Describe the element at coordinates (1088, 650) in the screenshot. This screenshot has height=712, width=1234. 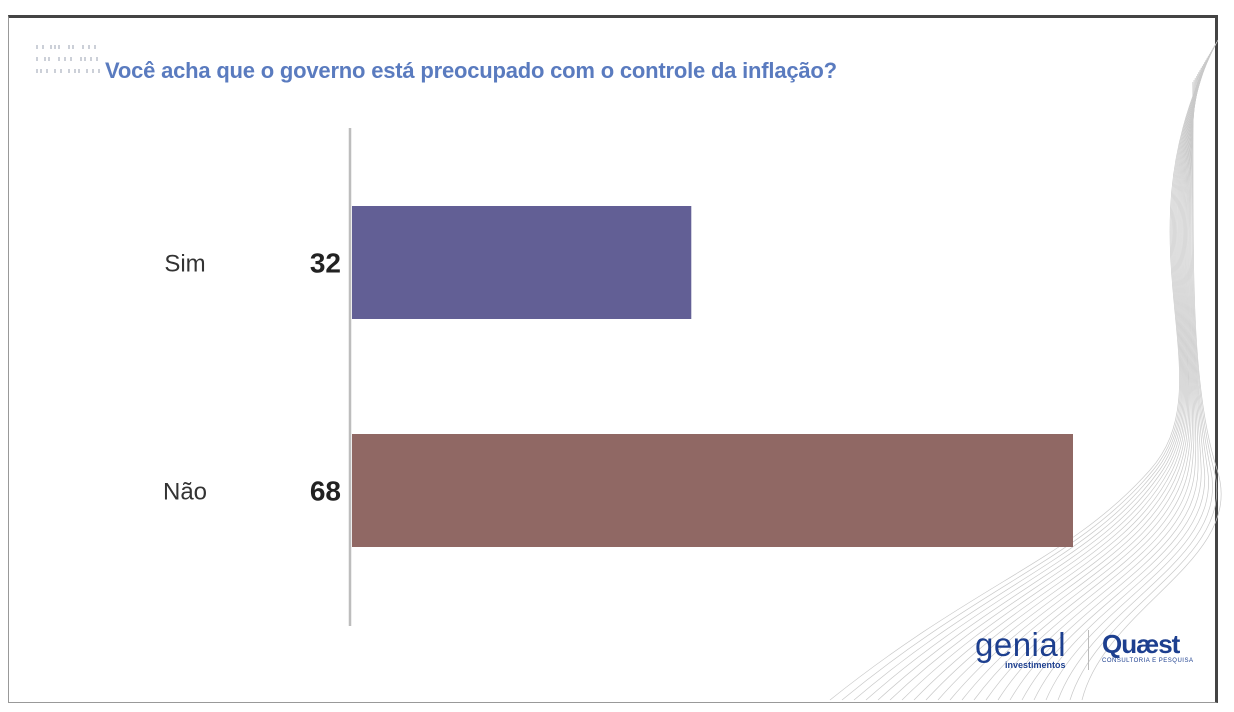
I see `logo-divider` at that location.